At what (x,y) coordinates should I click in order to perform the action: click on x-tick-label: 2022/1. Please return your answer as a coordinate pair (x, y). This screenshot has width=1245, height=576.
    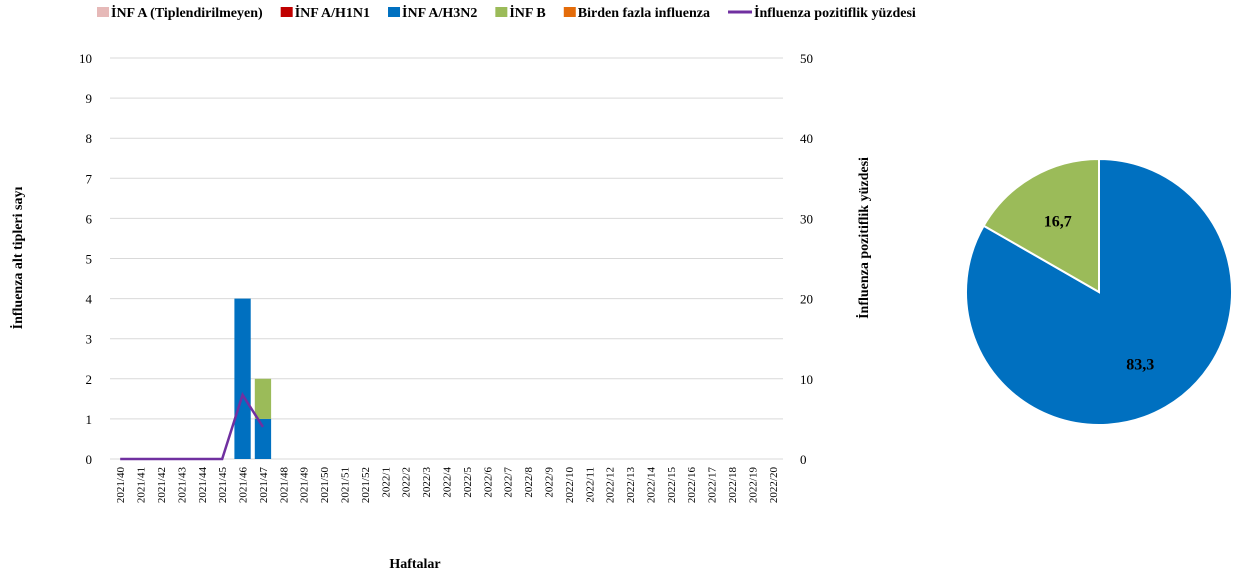
    Looking at the image, I should click on (386, 482).